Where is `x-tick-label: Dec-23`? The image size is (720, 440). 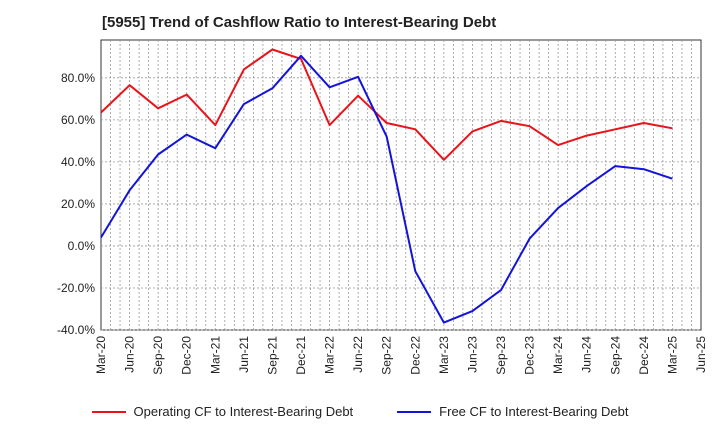
x-tick-label: Dec-23 is located at coordinates (530, 355).